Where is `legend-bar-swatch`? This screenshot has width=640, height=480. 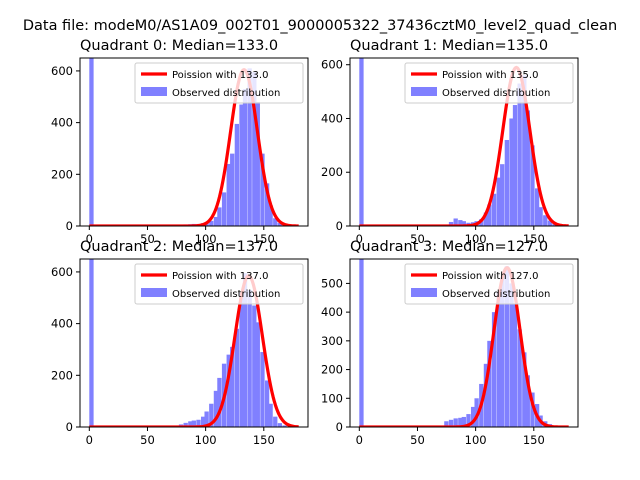 legend-bar-swatch is located at coordinates (424, 292).